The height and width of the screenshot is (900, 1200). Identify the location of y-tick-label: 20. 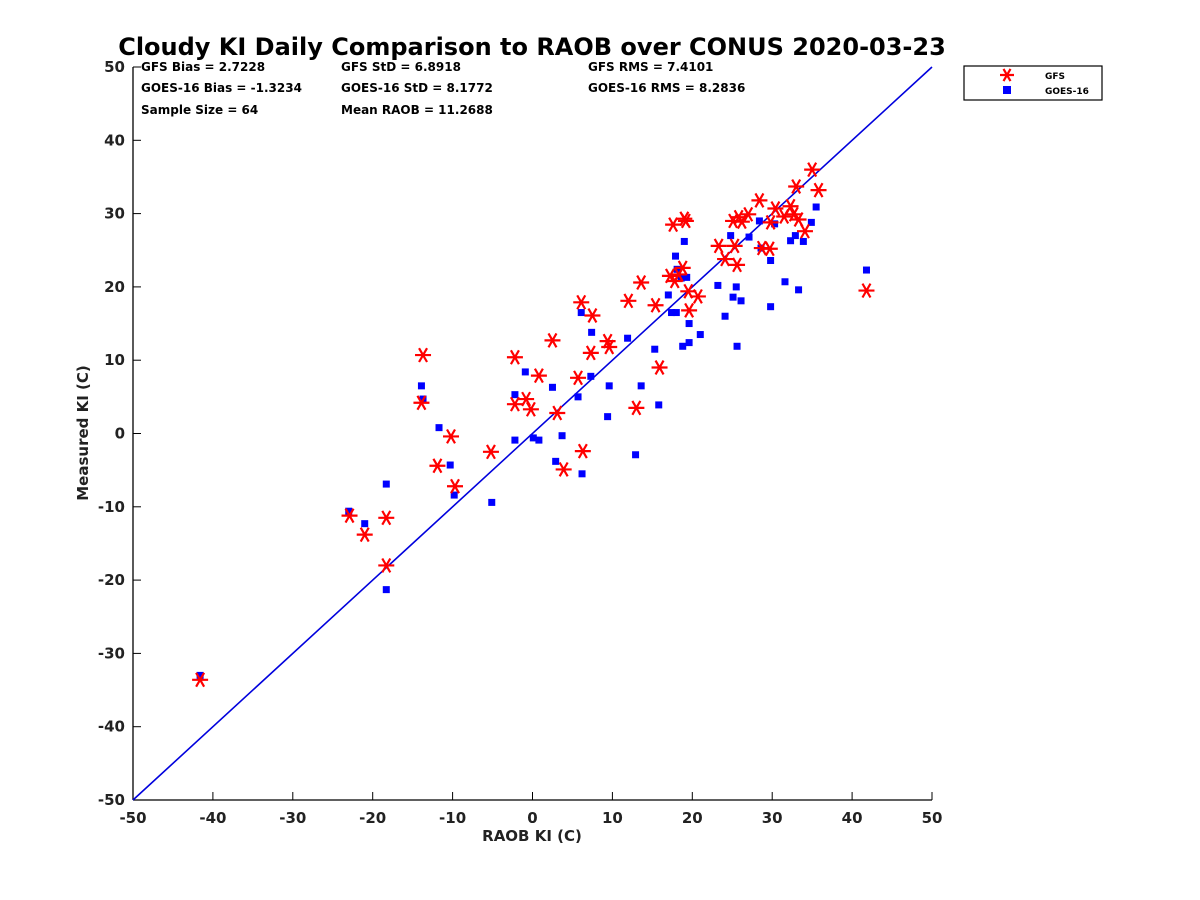
(114, 287).